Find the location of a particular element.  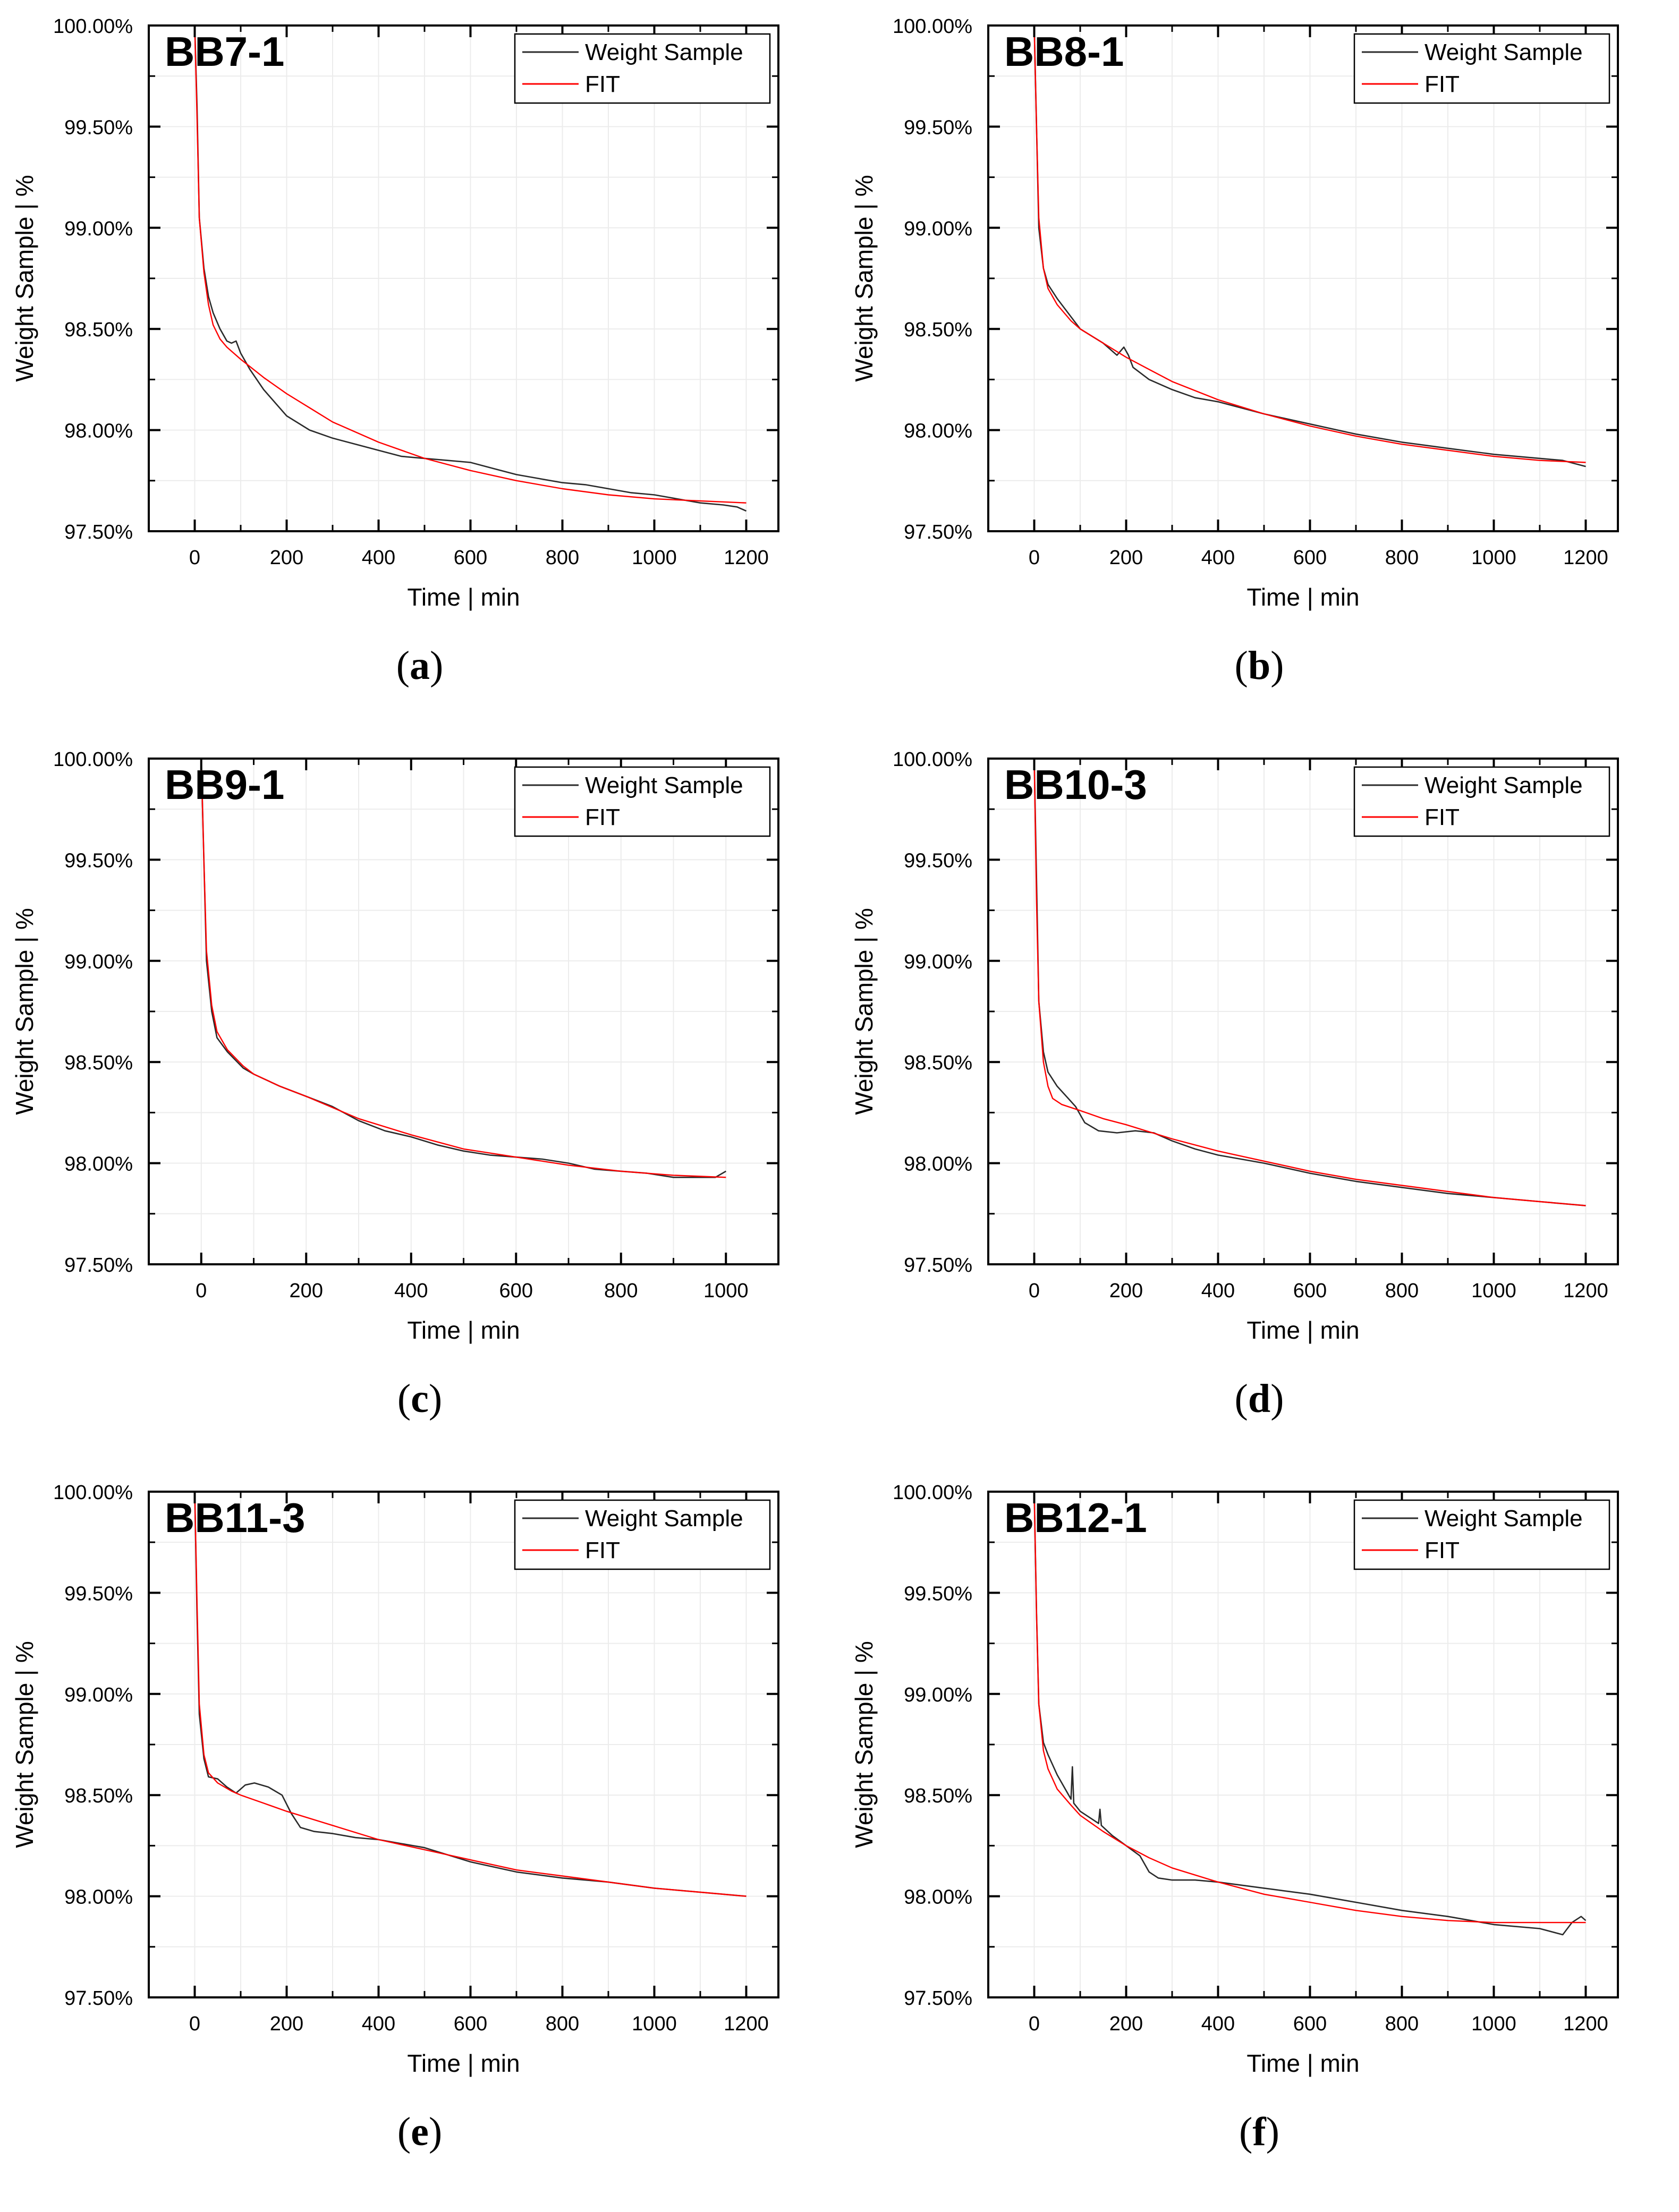

panel-label-d: d is located at coordinates (1259, 1398).